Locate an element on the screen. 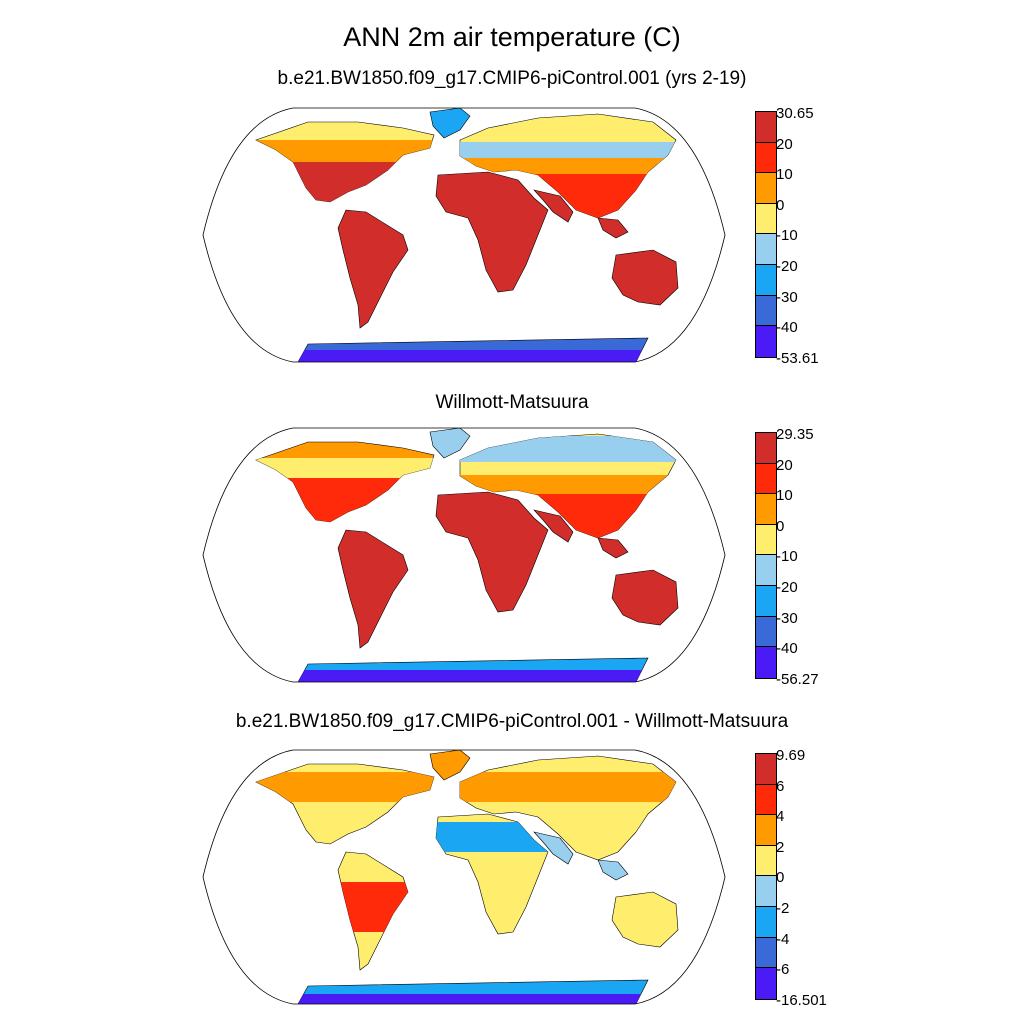  colorbar-tick-label: 29.35 is located at coordinates (795, 434).